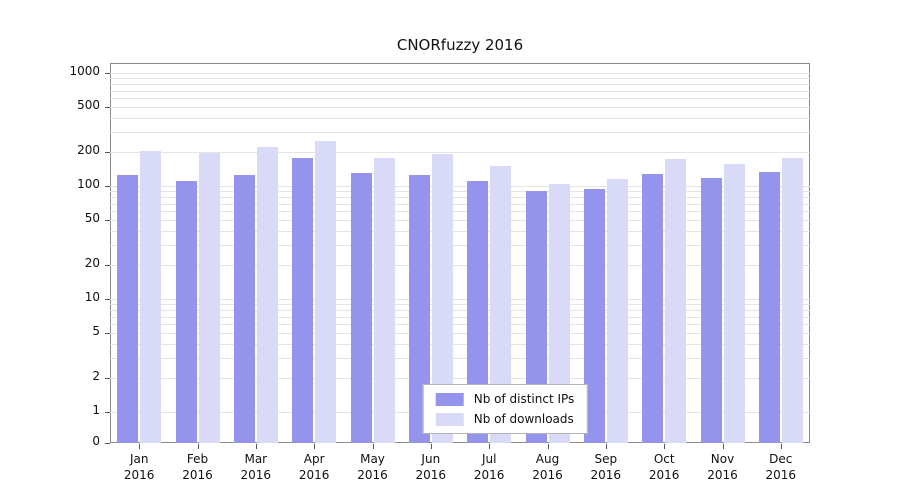 This screenshot has width=900, height=500. Describe the element at coordinates (722, 459) in the screenshot. I see `x-axis-label-month: Nov` at that location.